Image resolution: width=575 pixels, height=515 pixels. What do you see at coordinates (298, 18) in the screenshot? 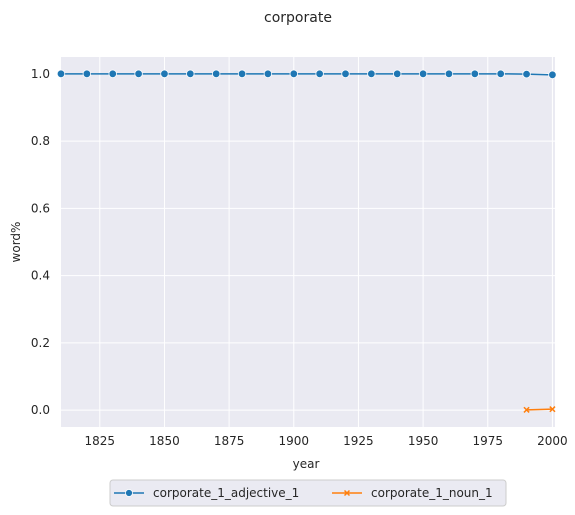
I see `chart-title: corporate` at bounding box center [298, 18].